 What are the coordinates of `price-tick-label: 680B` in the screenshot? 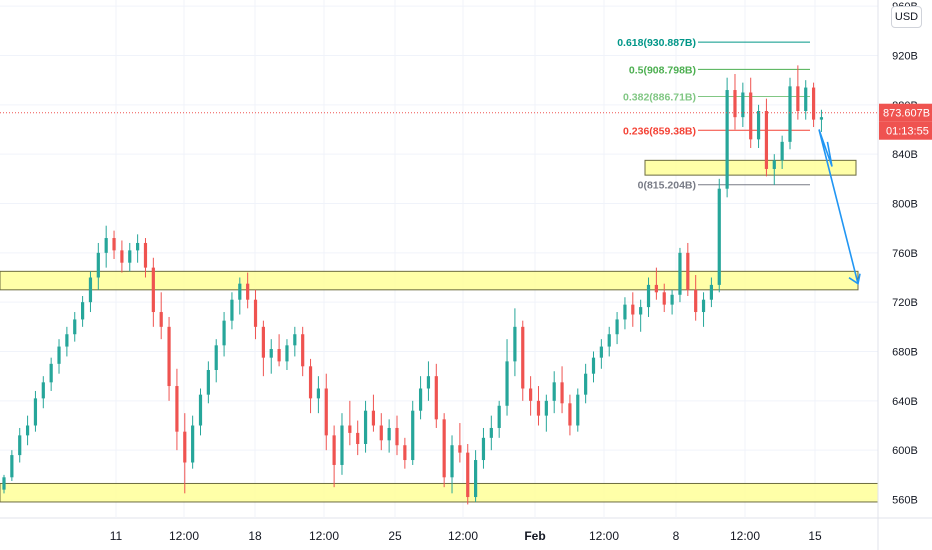 It's located at (905, 353).